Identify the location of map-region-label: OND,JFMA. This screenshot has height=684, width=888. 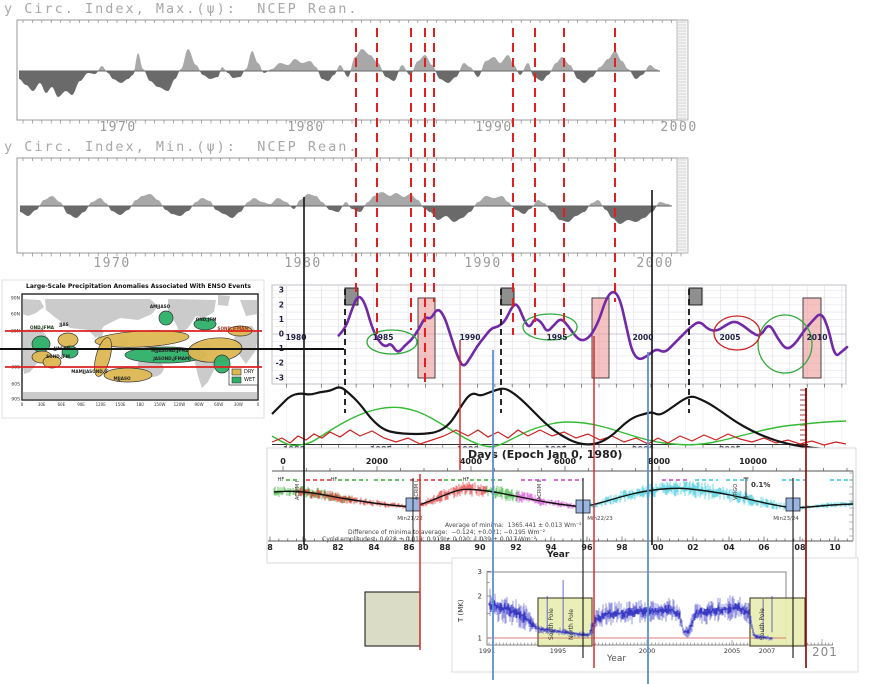
(42, 327).